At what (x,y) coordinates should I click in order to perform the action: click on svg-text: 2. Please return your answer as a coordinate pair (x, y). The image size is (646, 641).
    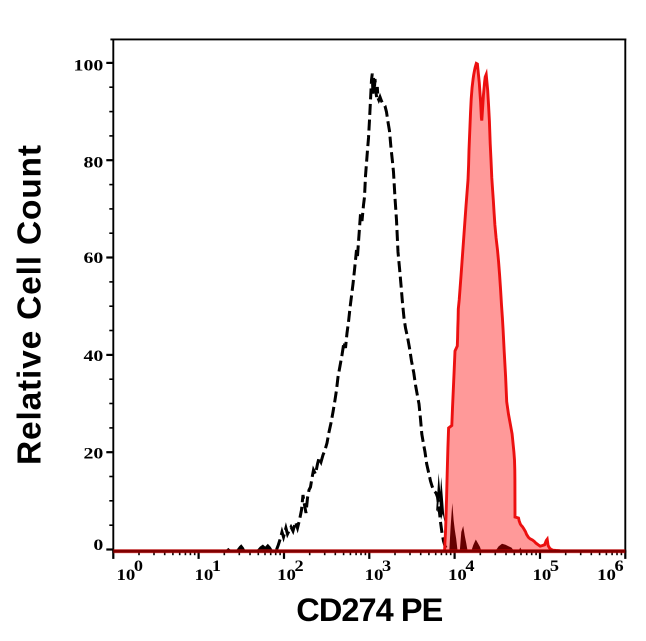
    Looking at the image, I should click on (299, 565).